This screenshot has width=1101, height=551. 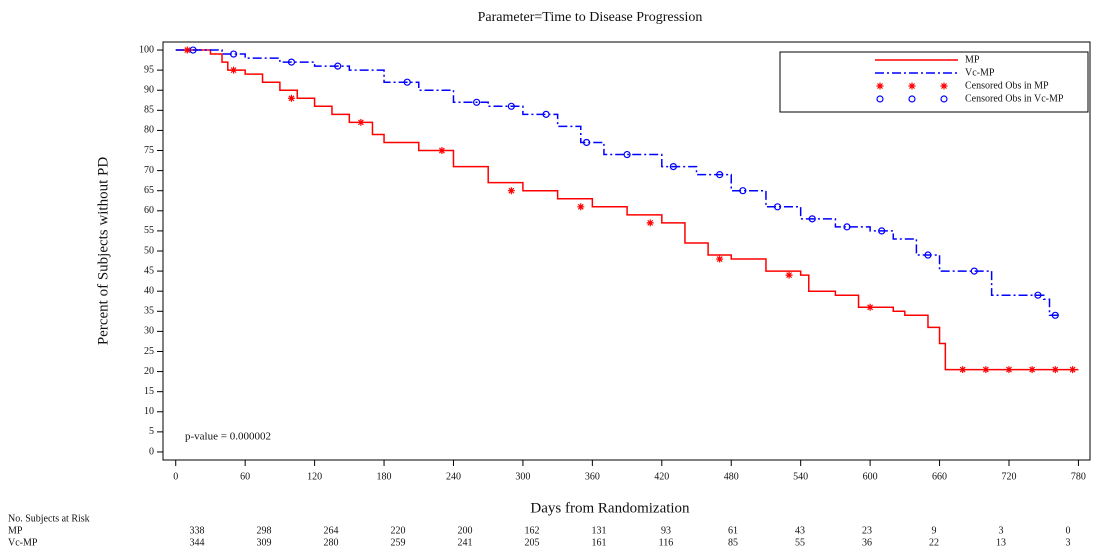 What do you see at coordinates (314, 476) in the screenshot?
I see `x-tick-label: 120` at bounding box center [314, 476].